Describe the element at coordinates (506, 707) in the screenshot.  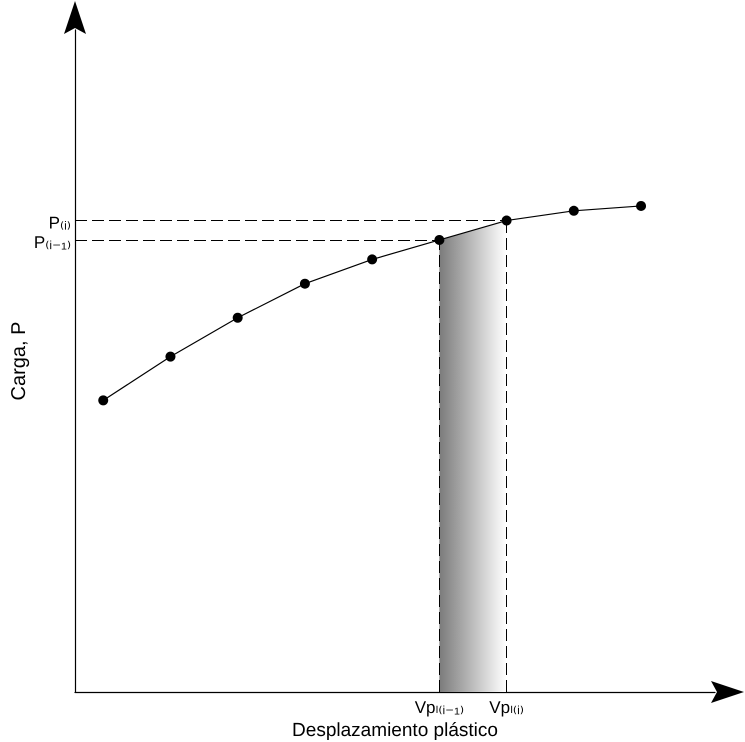
I see `x-tick-label: Vpₗ₍ᵢ₎` at that location.